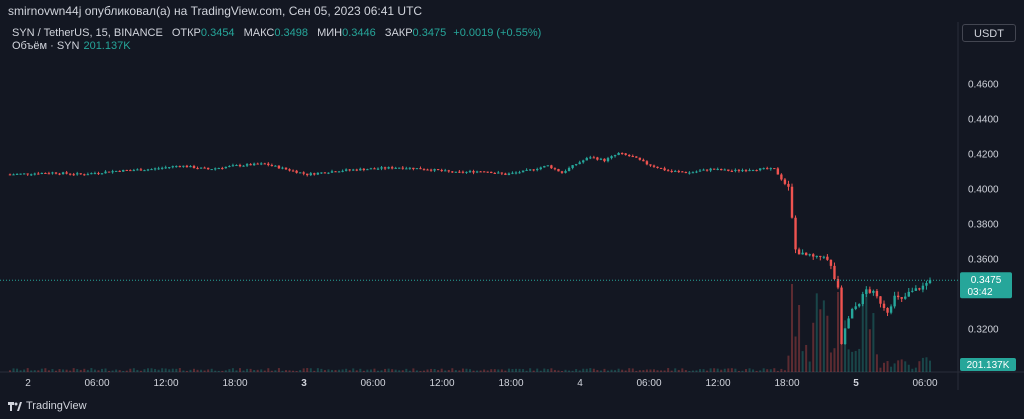  Describe the element at coordinates (983, 224) in the screenshot. I see `y-tick-label: 0.3800` at that location.